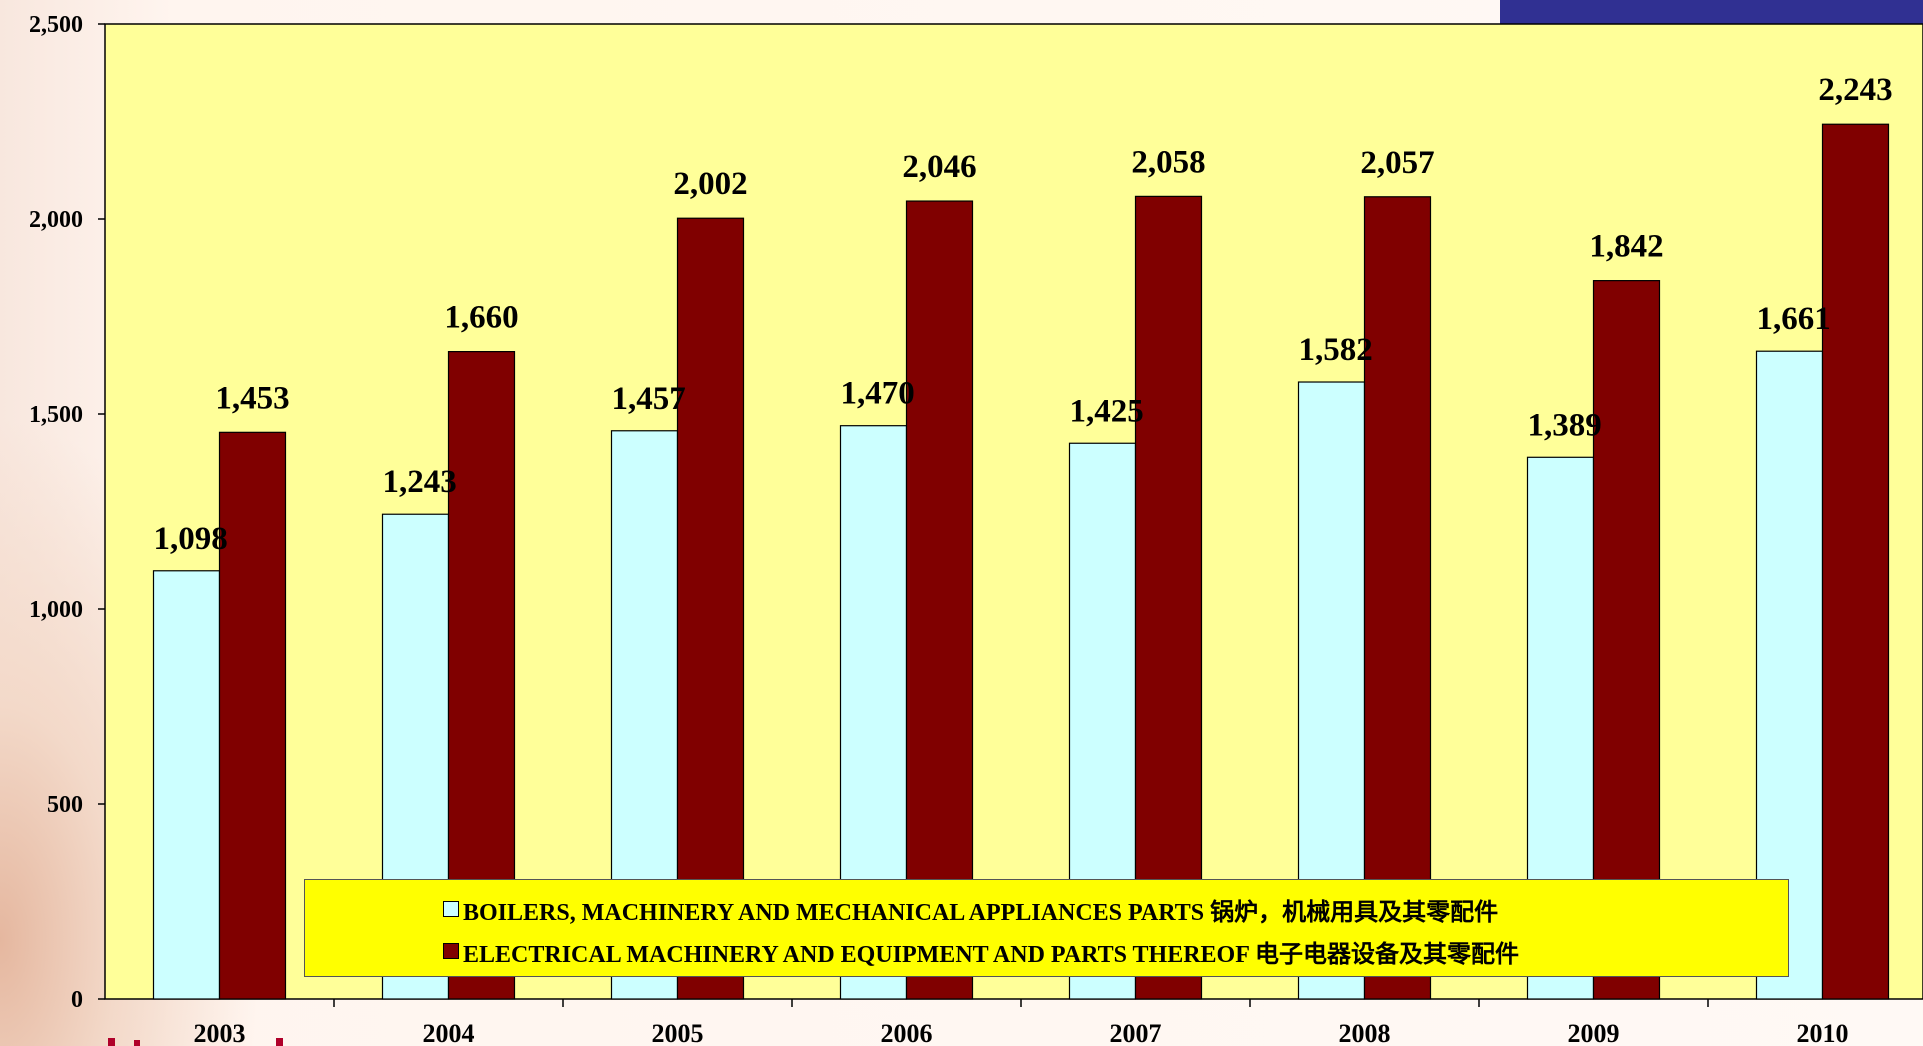 This screenshot has width=1923, height=1046. I want to click on bar-electrical-2010, so click(1855, 561).